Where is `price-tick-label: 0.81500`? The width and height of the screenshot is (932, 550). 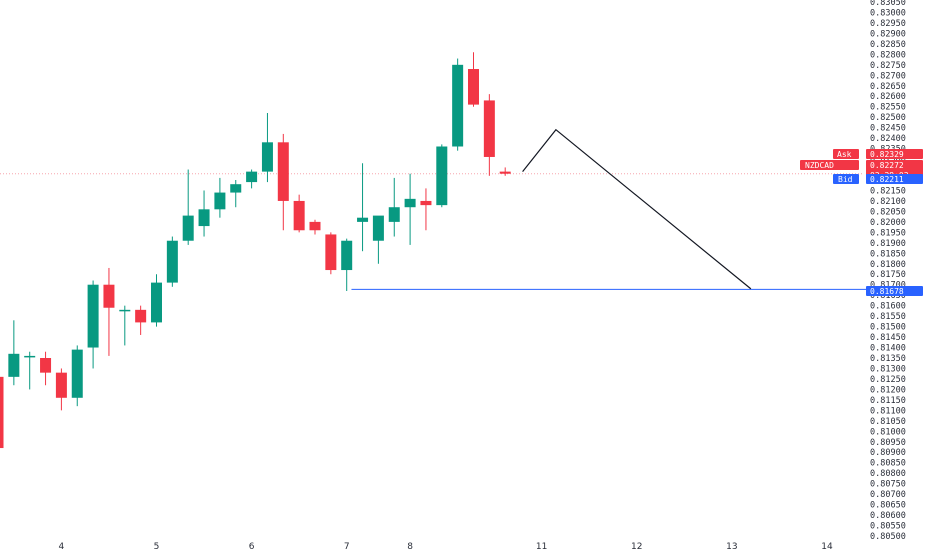 price-tick-label: 0.81500 is located at coordinates (888, 328).